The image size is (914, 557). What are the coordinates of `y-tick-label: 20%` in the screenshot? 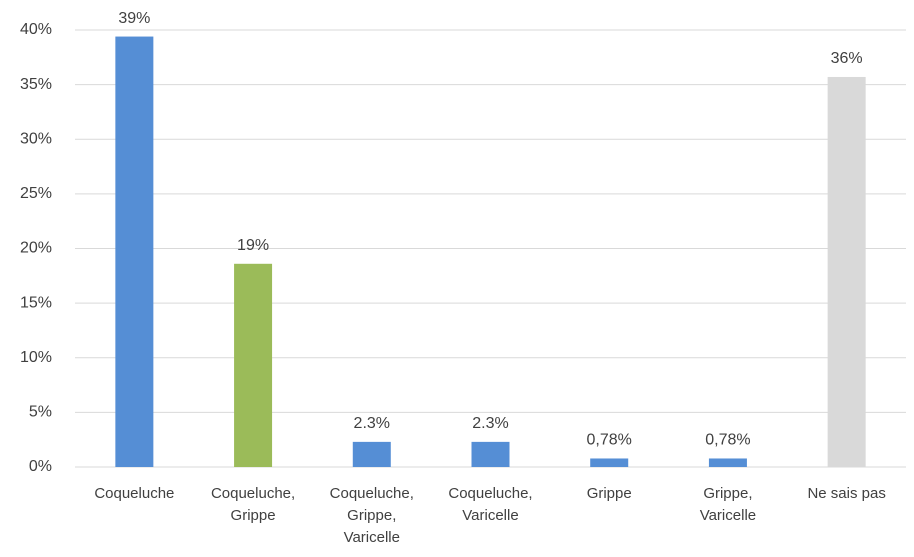 It's located at (36, 248).